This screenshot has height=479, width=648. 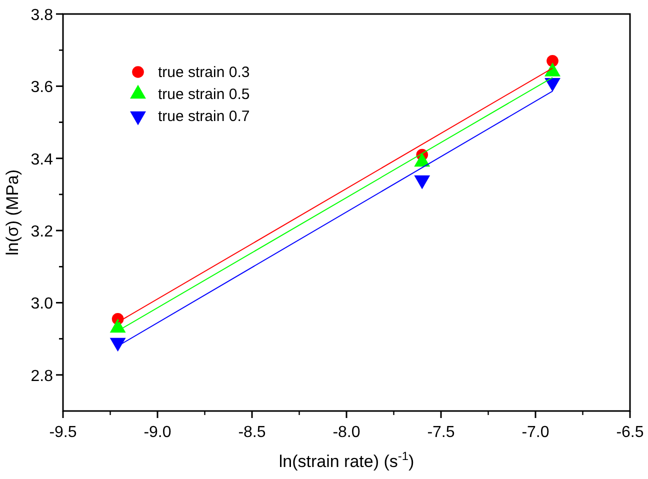 I want to click on x-tick-label: -8.0, so click(x=346, y=432).